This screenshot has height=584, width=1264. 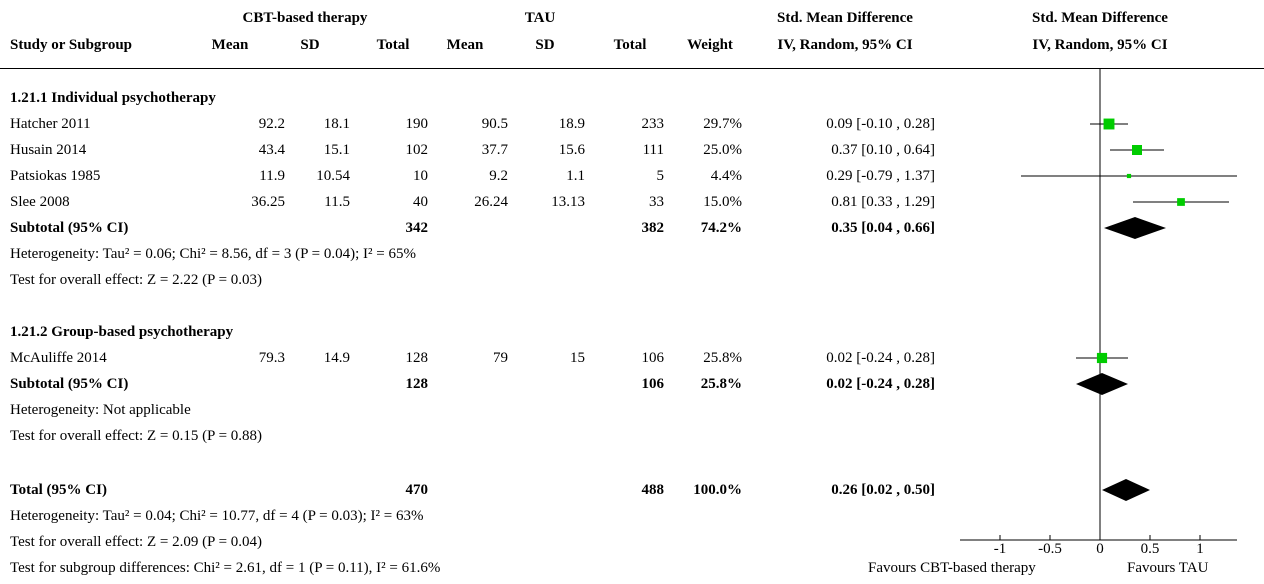 What do you see at coordinates (883, 150) in the screenshot?
I see `effect-ci: 0.37 [0.10 , 0.64]` at bounding box center [883, 150].